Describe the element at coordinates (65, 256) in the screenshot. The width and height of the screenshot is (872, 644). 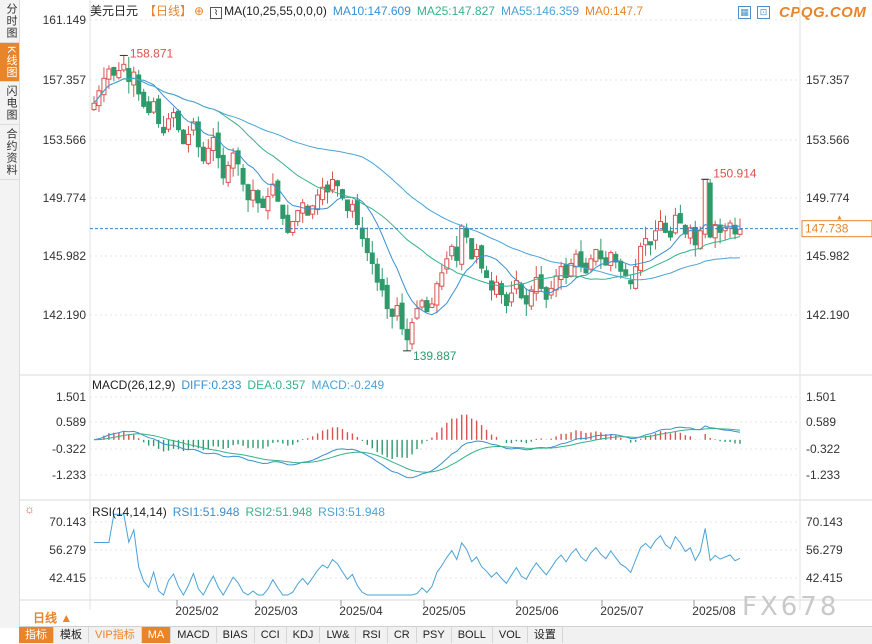
I see `price-tick-label: 145.982` at that location.